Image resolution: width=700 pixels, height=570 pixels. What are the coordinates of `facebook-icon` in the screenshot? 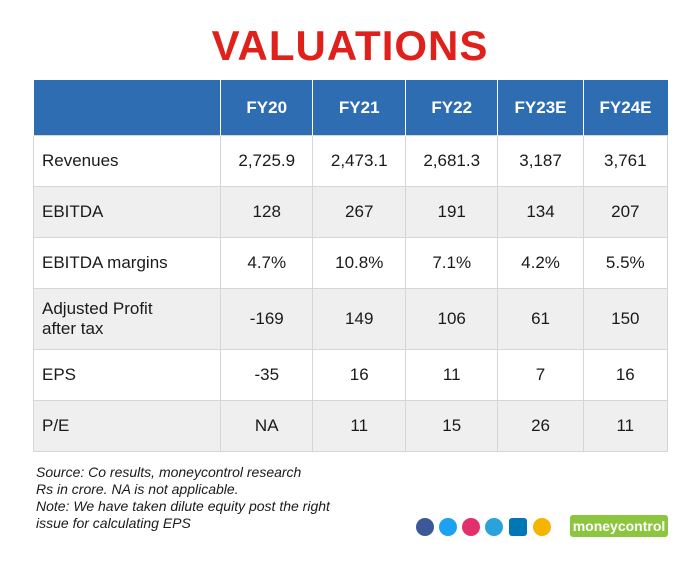 It's located at (425, 527).